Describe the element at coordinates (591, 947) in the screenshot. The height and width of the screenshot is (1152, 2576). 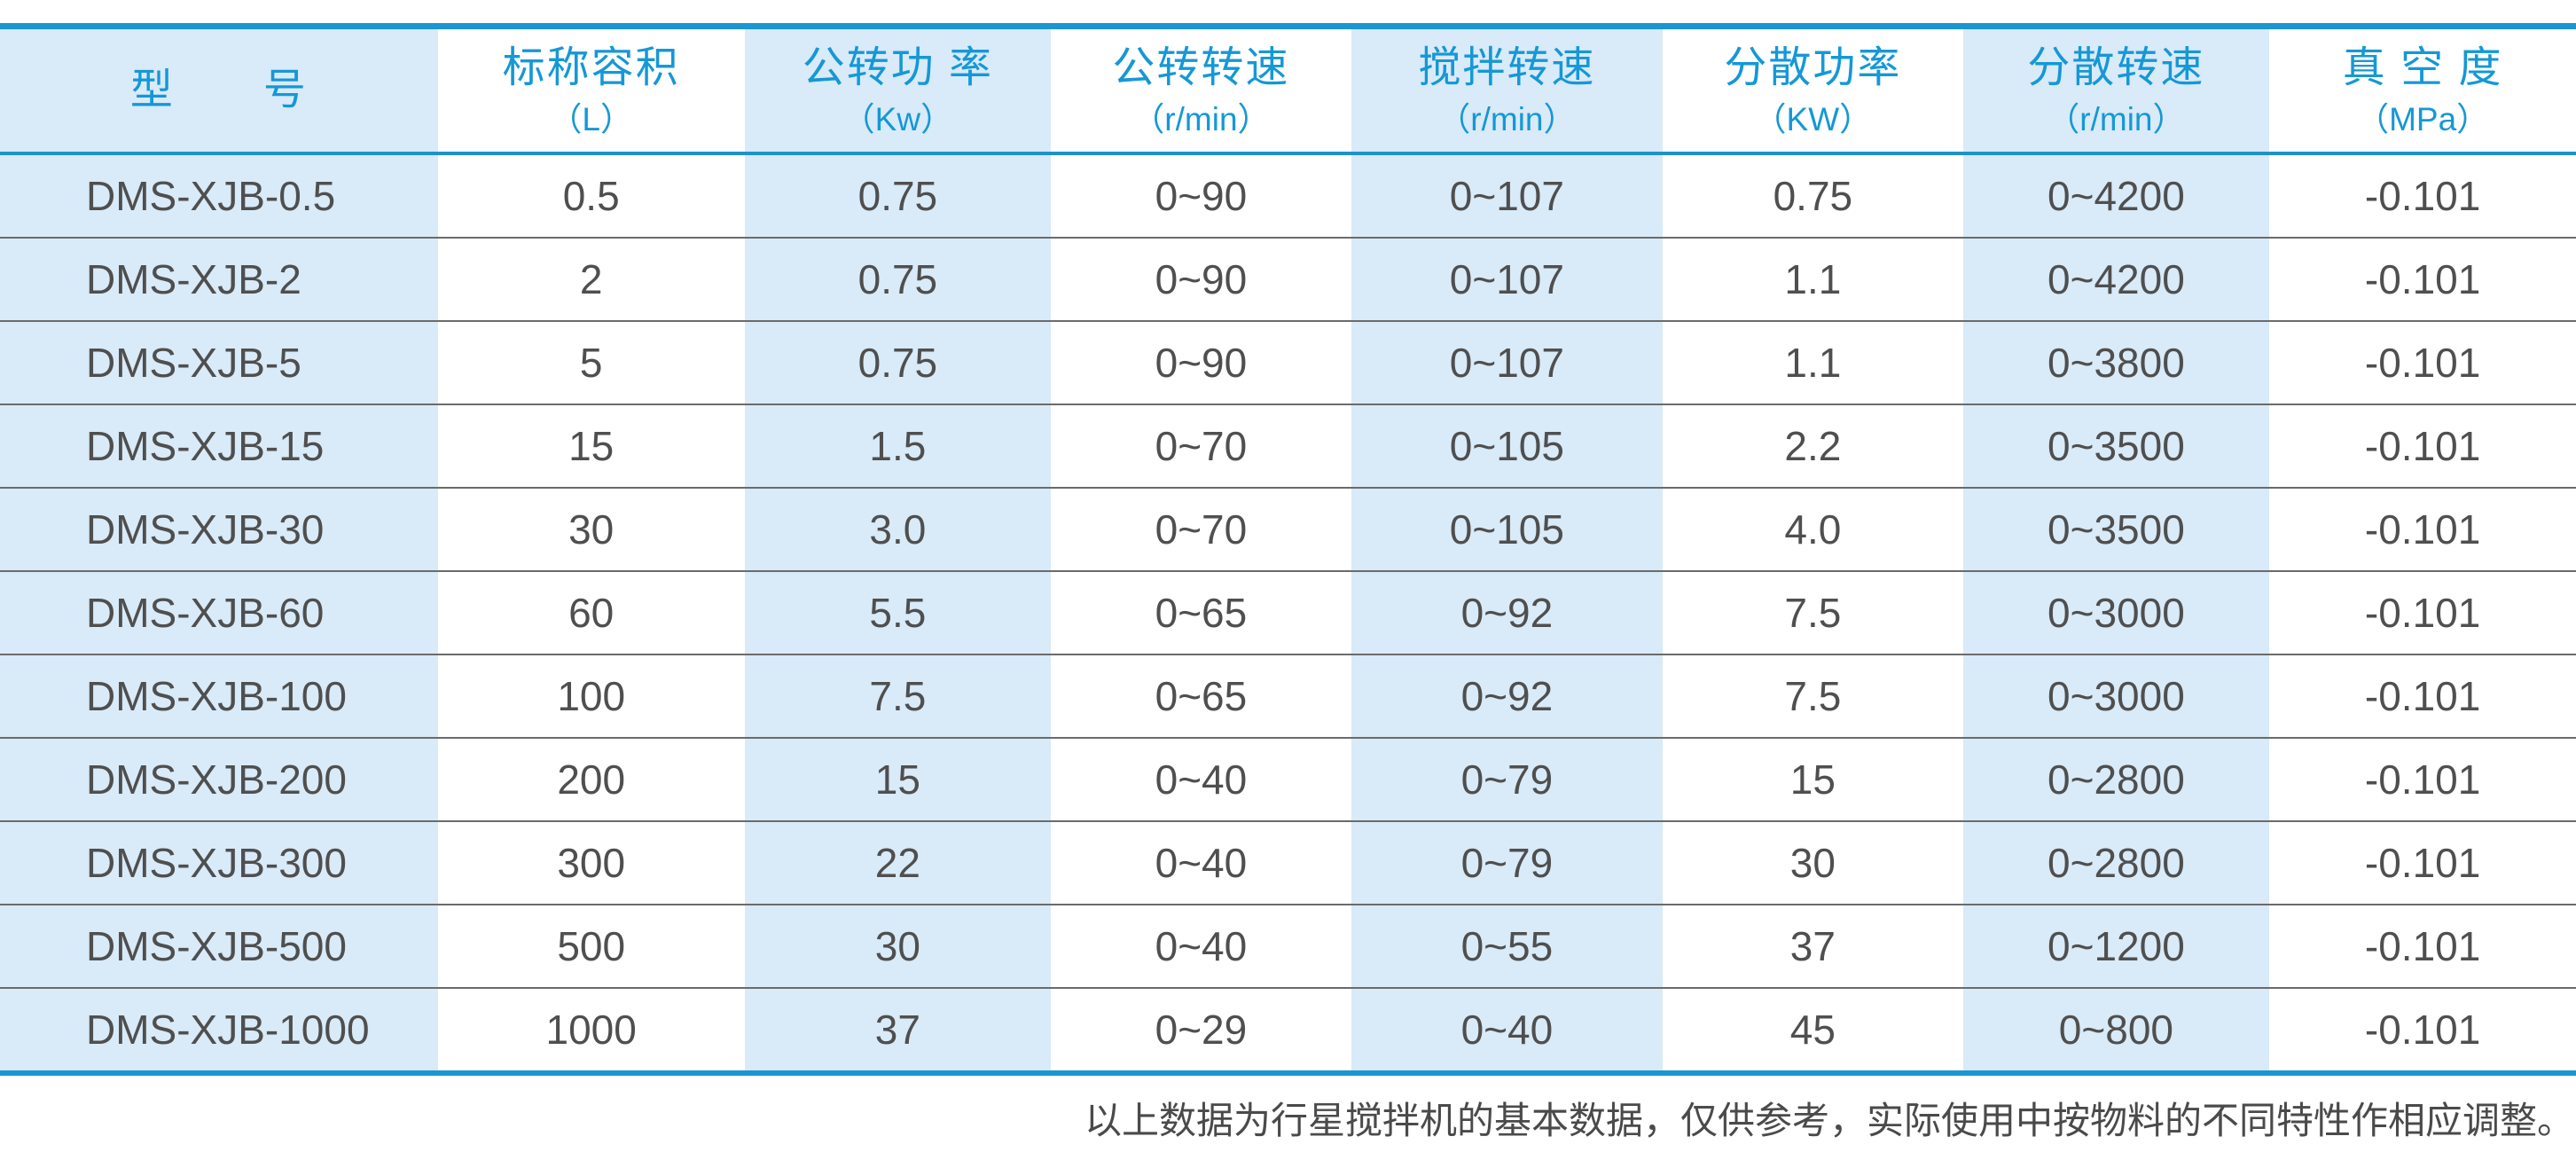
I see `value-cell: 500` at that location.